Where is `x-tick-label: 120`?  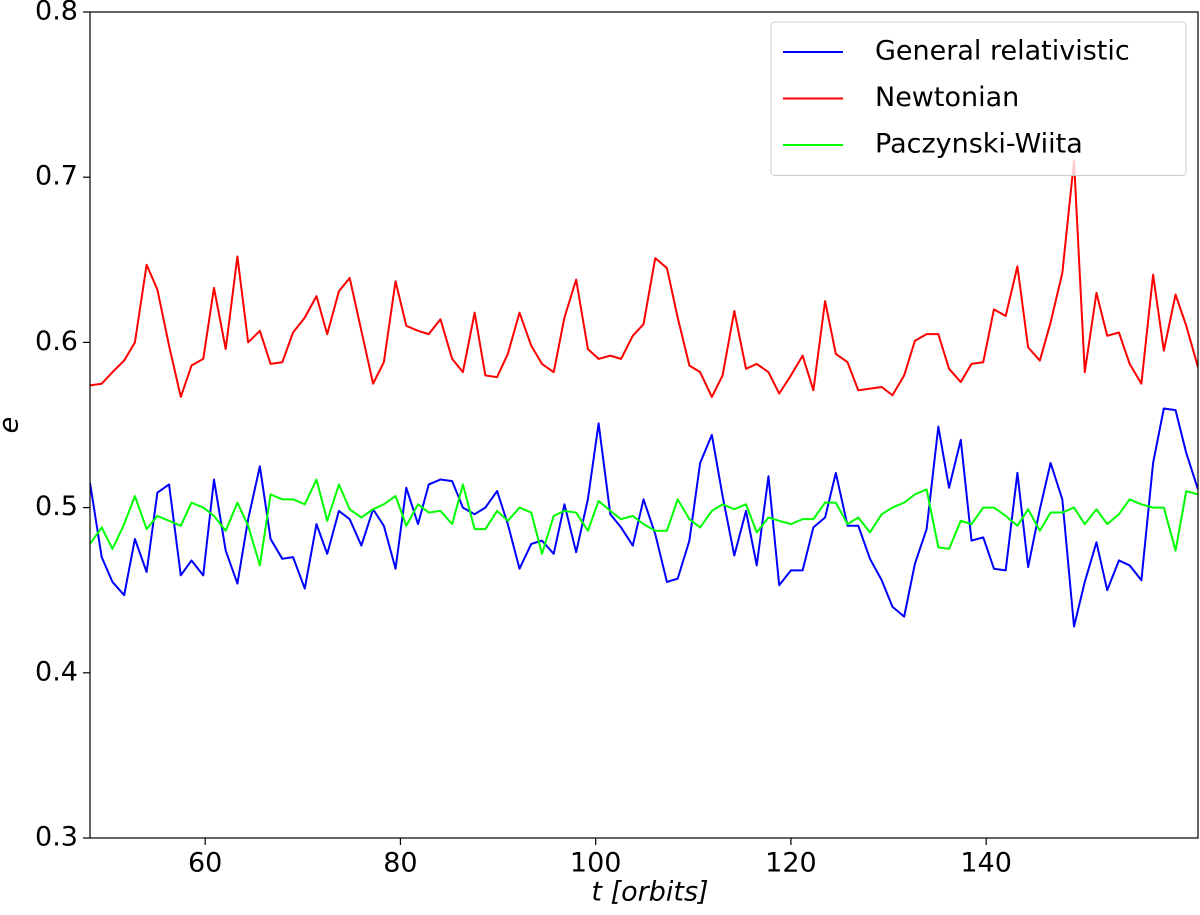 x-tick-label: 120 is located at coordinates (791, 863).